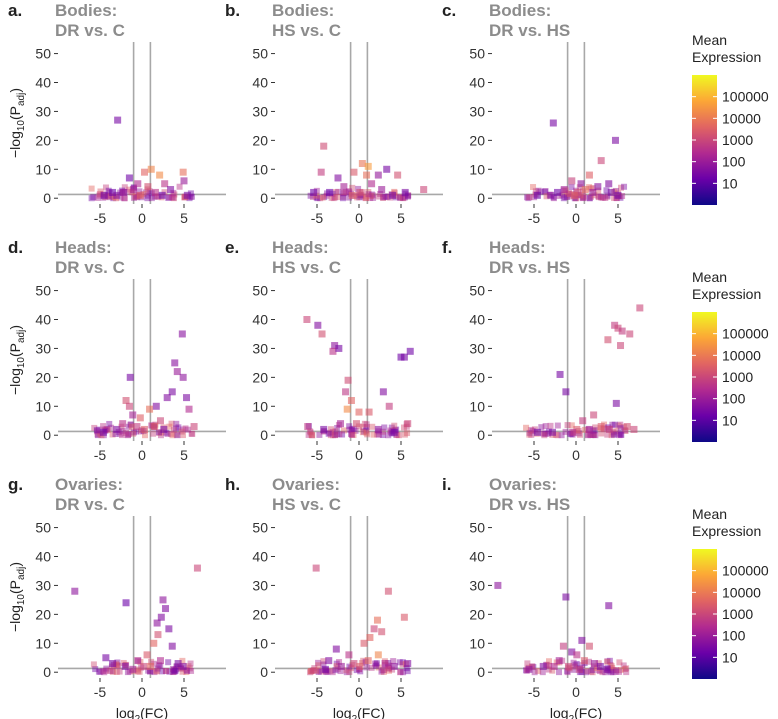  Describe the element at coordinates (43, 406) in the screenshot. I see `y-tick-label: 10` at that location.